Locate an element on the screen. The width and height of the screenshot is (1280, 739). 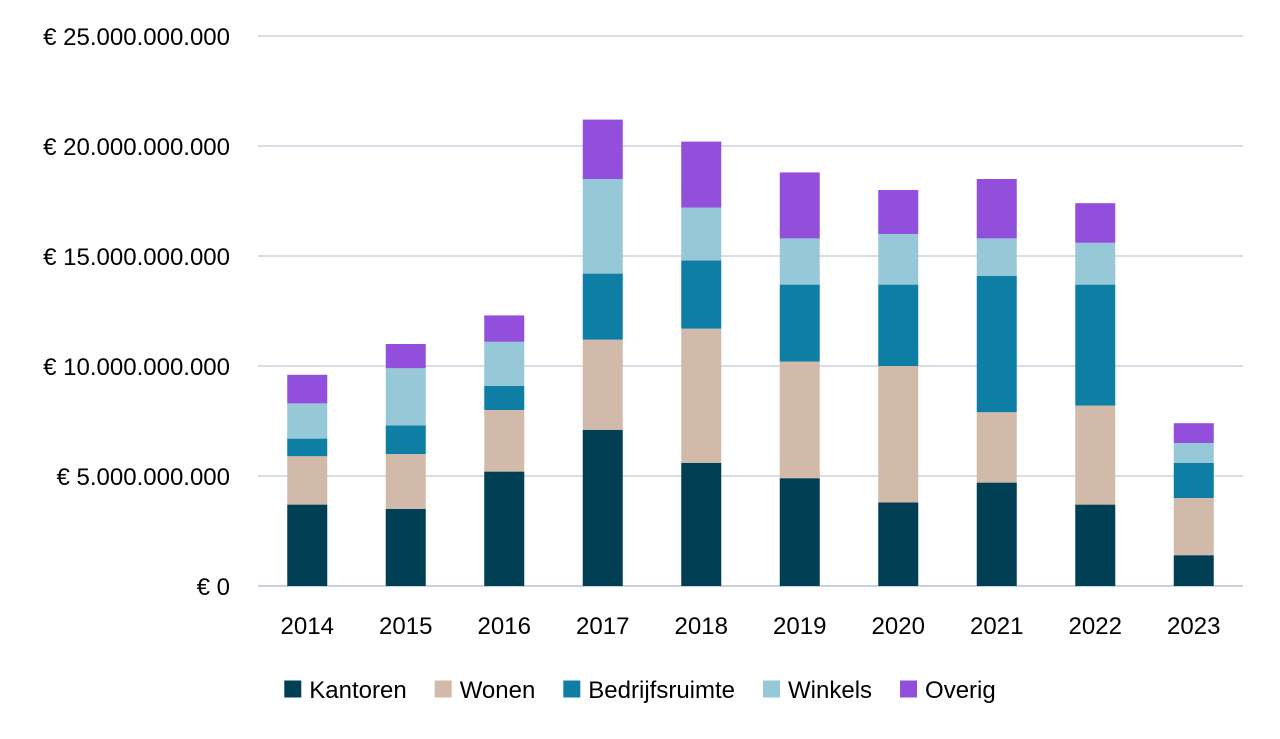
bar-kantoren-2014 is located at coordinates (307, 545).